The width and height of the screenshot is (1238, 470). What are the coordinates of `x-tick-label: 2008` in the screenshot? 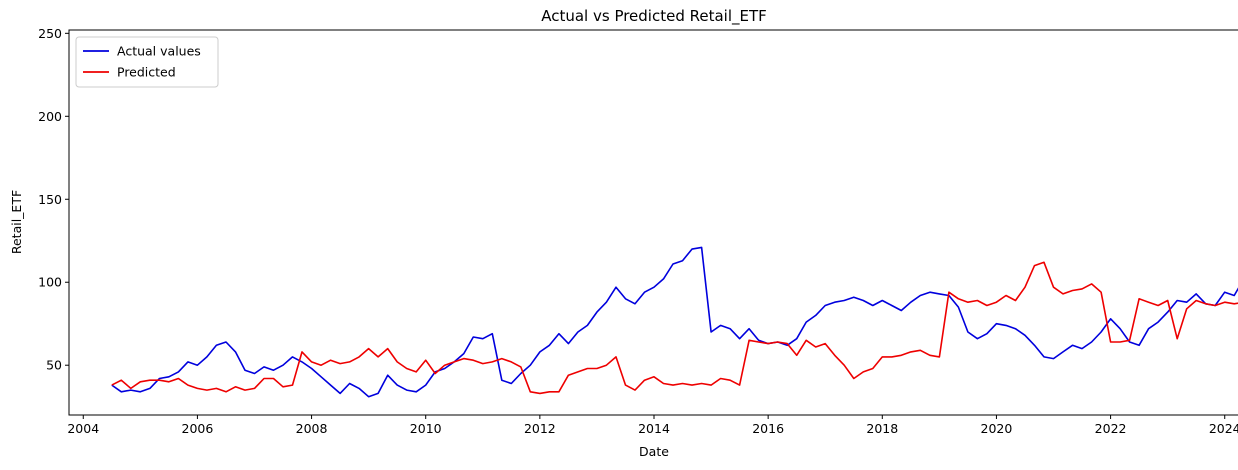 It's located at (312, 428).